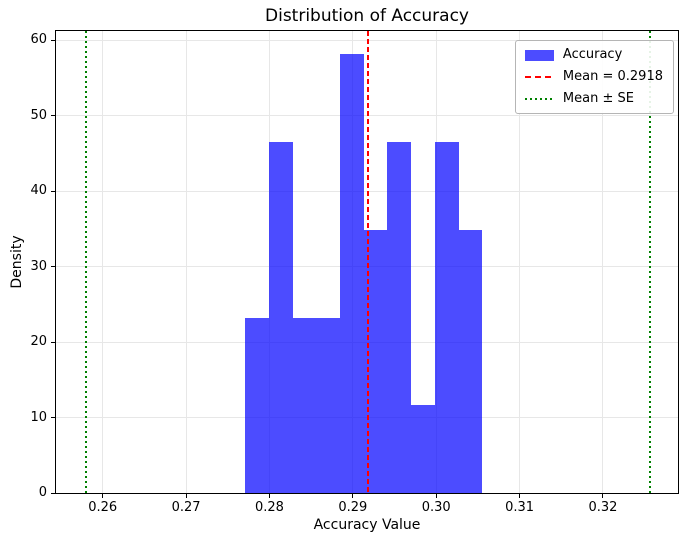  I want to click on legend-label-mean: Mean = 0.2918, so click(612, 76).